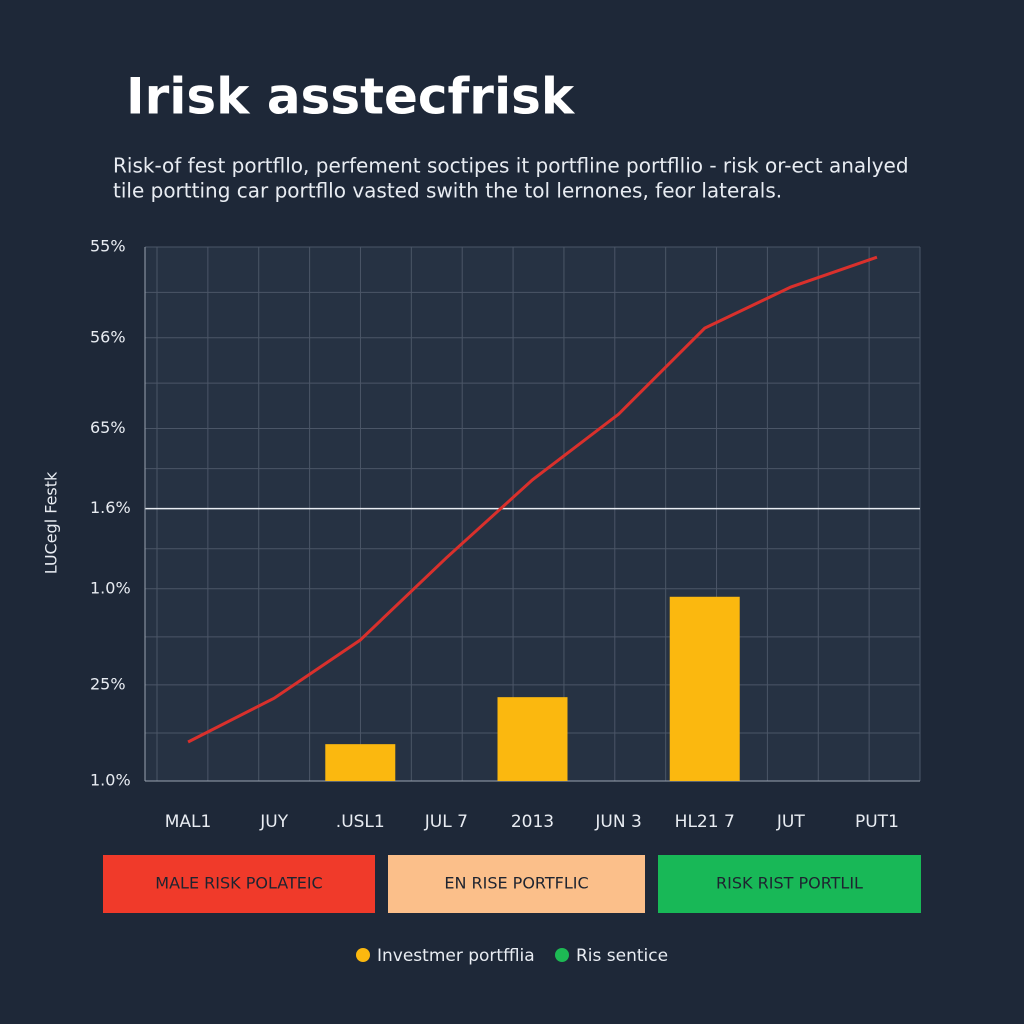 The width and height of the screenshot is (1024, 1024). Describe the element at coordinates (188, 822) in the screenshot. I see `x-tick-label: MAL1` at that location.